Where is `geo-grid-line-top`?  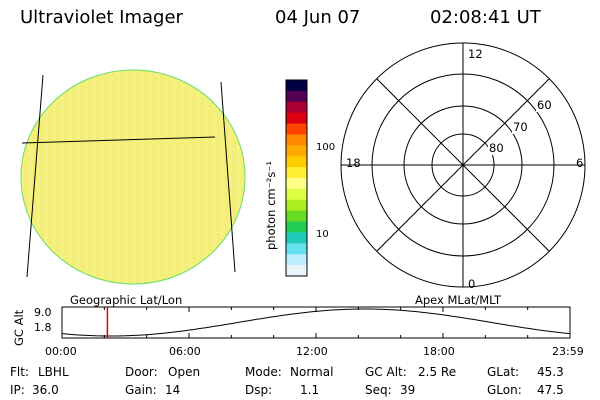
geo-grid-line-top is located at coordinates (118, 140).